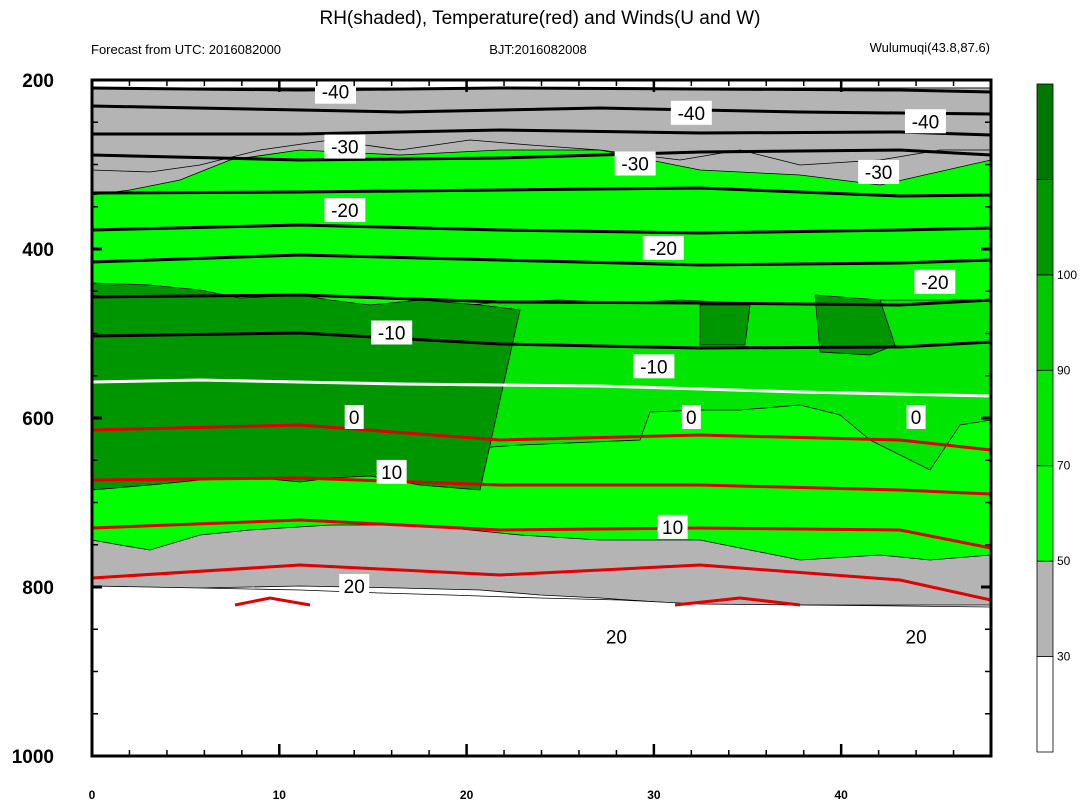 The image size is (1087, 806). Describe the element at coordinates (725, 325) in the screenshot. I see `rh-above-90-patch` at that location.